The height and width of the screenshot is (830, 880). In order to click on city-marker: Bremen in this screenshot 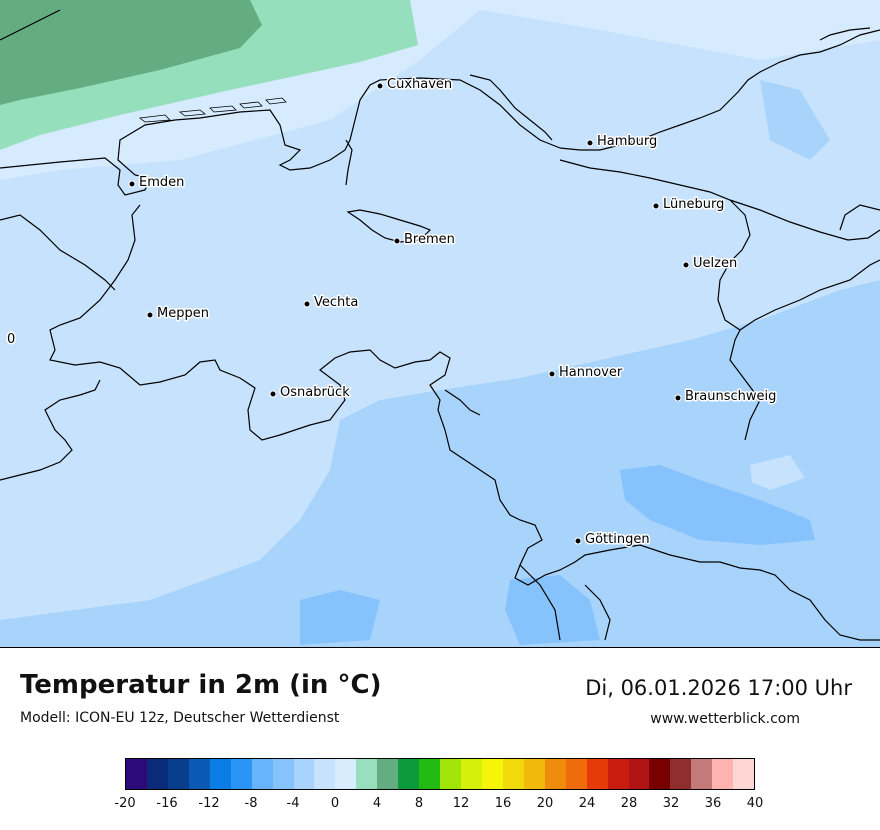, I will do `click(424, 240)`.